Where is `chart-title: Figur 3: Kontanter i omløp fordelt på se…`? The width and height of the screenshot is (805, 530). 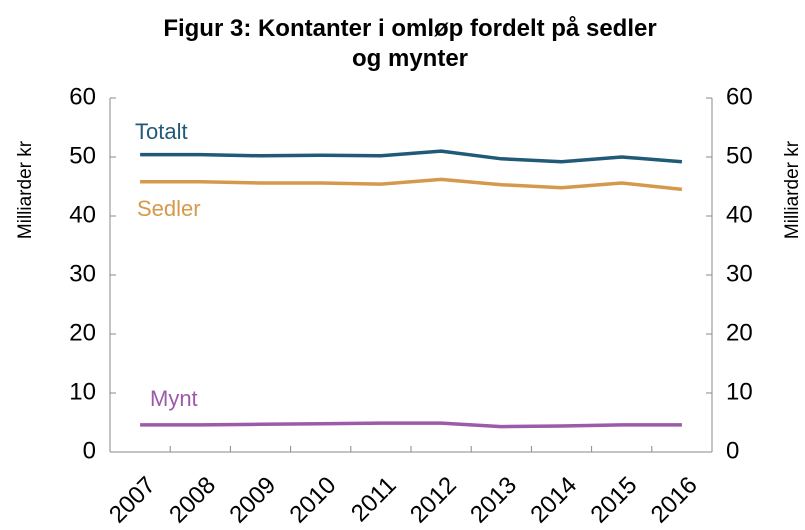 chart-title: Figur 3: Kontanter i omløp fordelt på se… is located at coordinates (410, 43).